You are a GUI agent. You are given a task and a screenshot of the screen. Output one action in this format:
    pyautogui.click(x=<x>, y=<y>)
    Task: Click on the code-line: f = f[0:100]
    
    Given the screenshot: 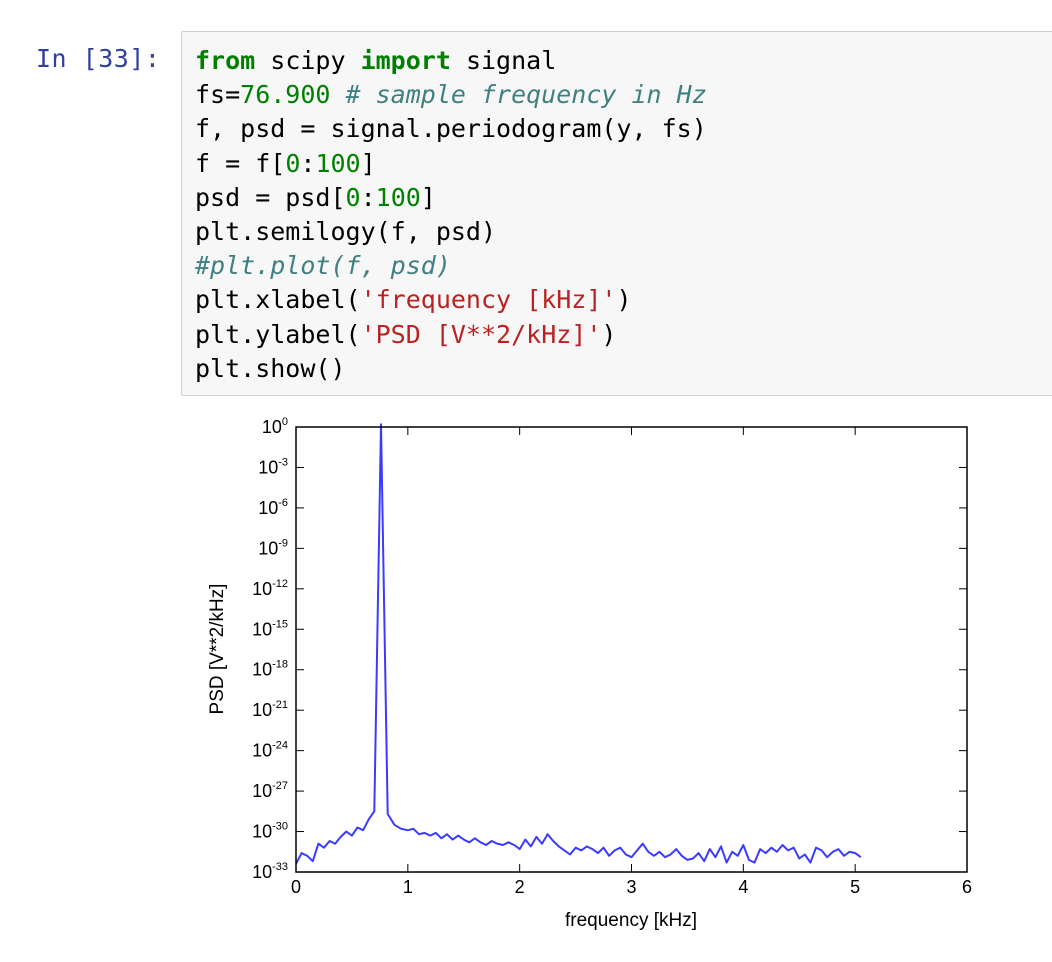 What is the action you would take?
    pyautogui.click(x=451, y=164)
    